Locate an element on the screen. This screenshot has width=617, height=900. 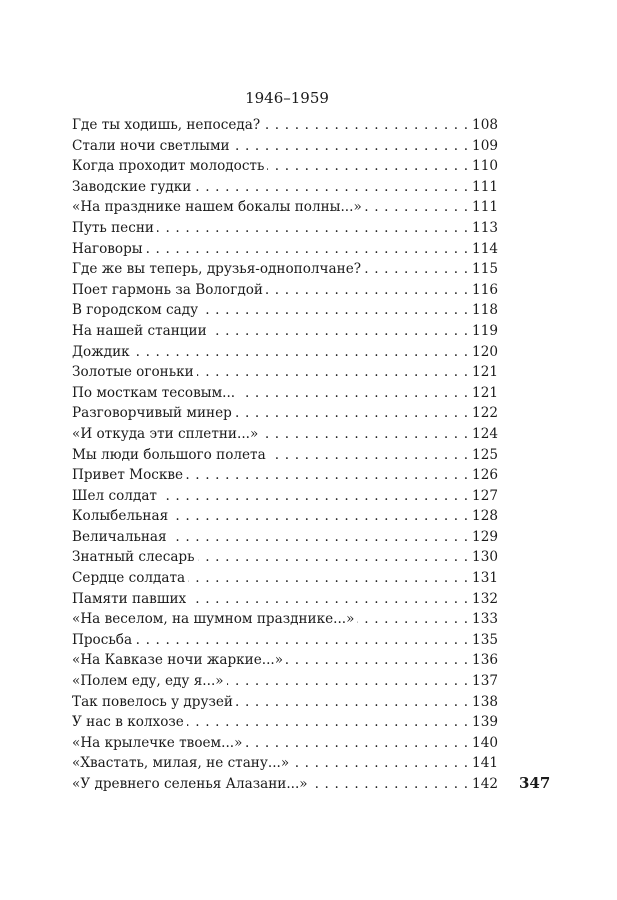
toc-entry-title: «И откуда эти сплетни...» is located at coordinates (165, 433).